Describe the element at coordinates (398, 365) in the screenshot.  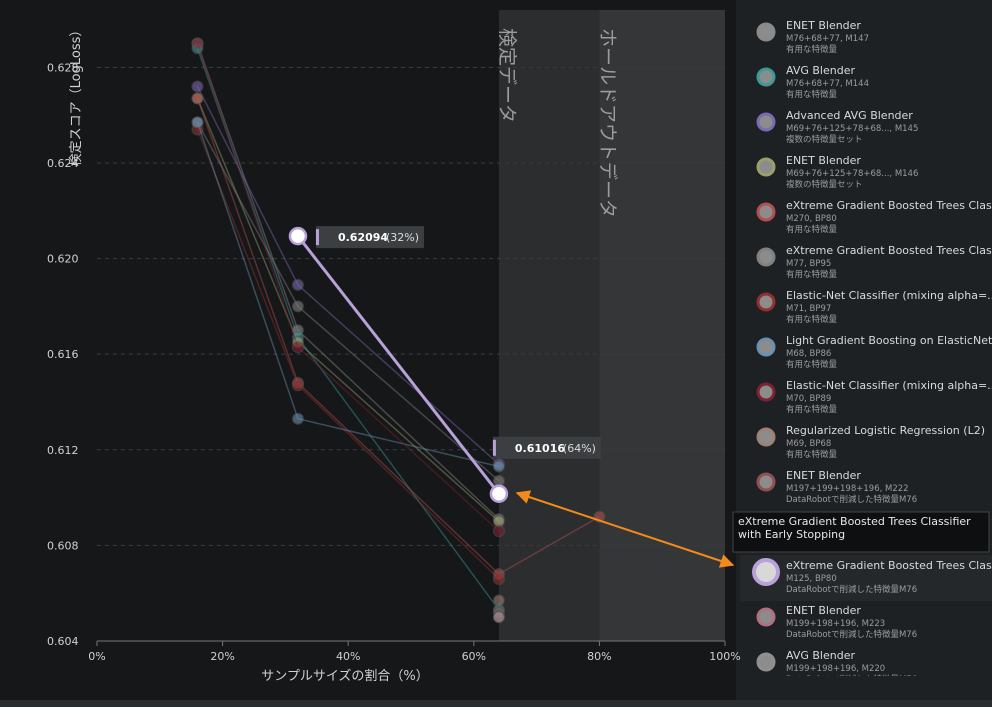
I see `series-line` at that location.